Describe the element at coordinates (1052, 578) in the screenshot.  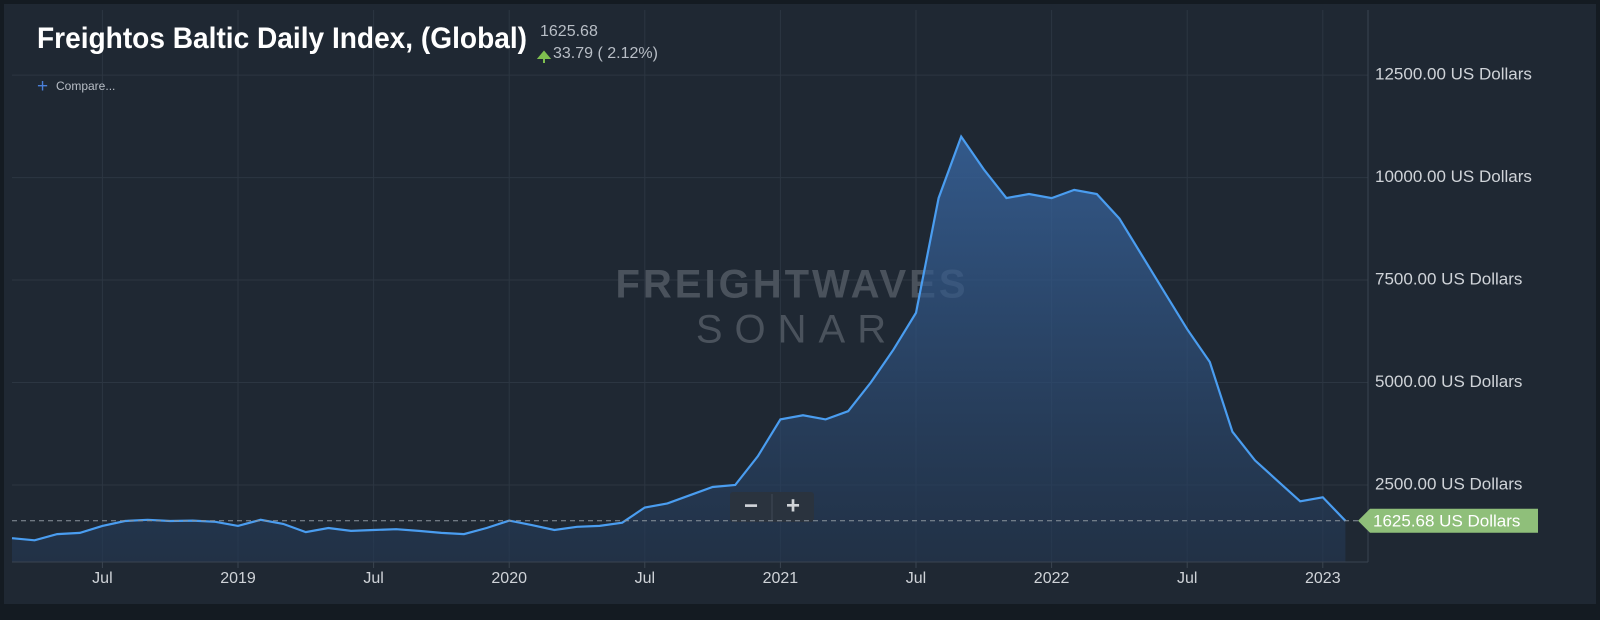
I see `x-tick-label: 2022` at that location.